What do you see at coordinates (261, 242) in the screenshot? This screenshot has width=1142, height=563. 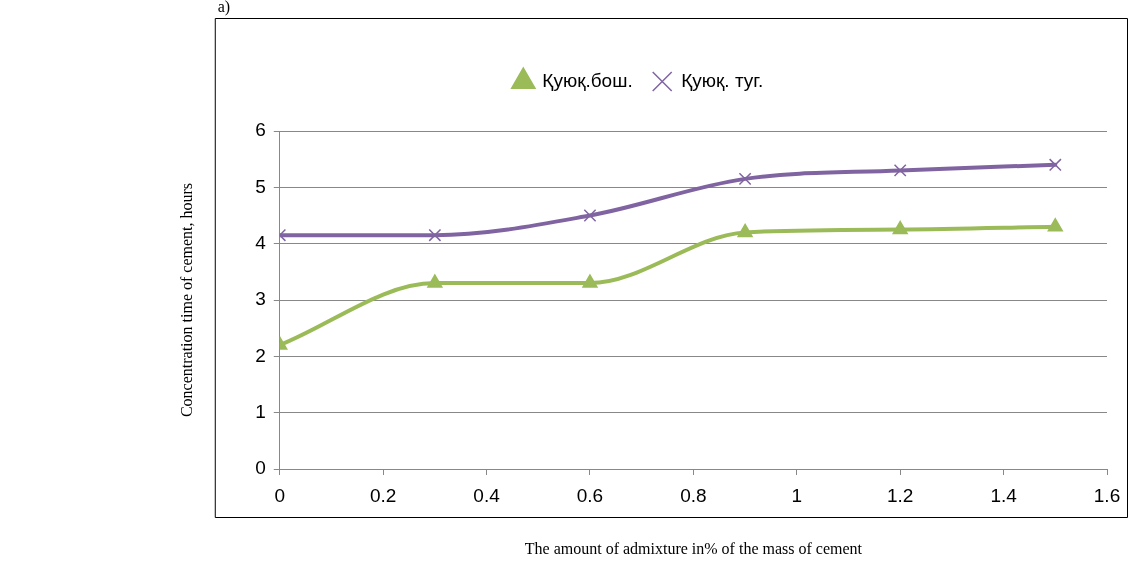 I see `y-tick-label: 4` at bounding box center [261, 242].